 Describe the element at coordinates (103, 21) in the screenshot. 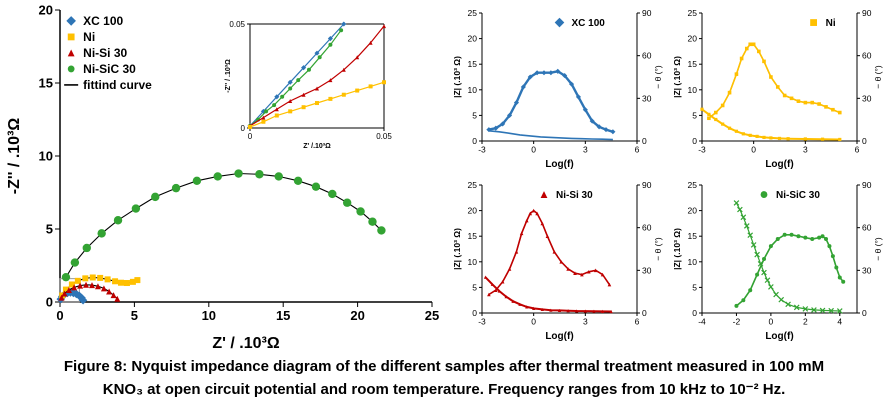

I see `svg-text: XC 100` at that location.